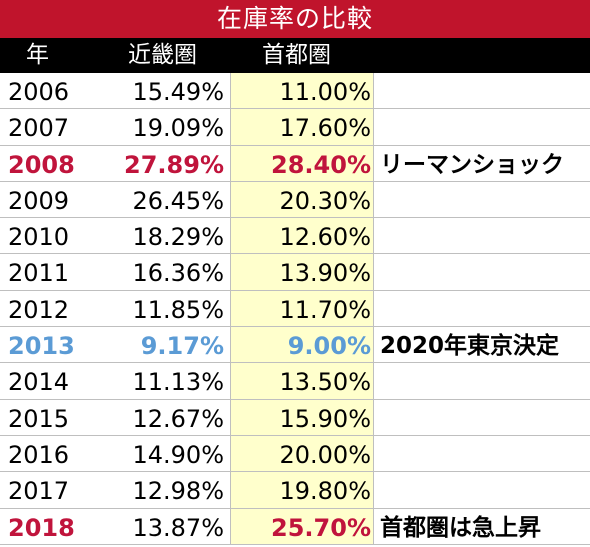  I want to click on kinki-cell: 26.45%, so click(178, 200).